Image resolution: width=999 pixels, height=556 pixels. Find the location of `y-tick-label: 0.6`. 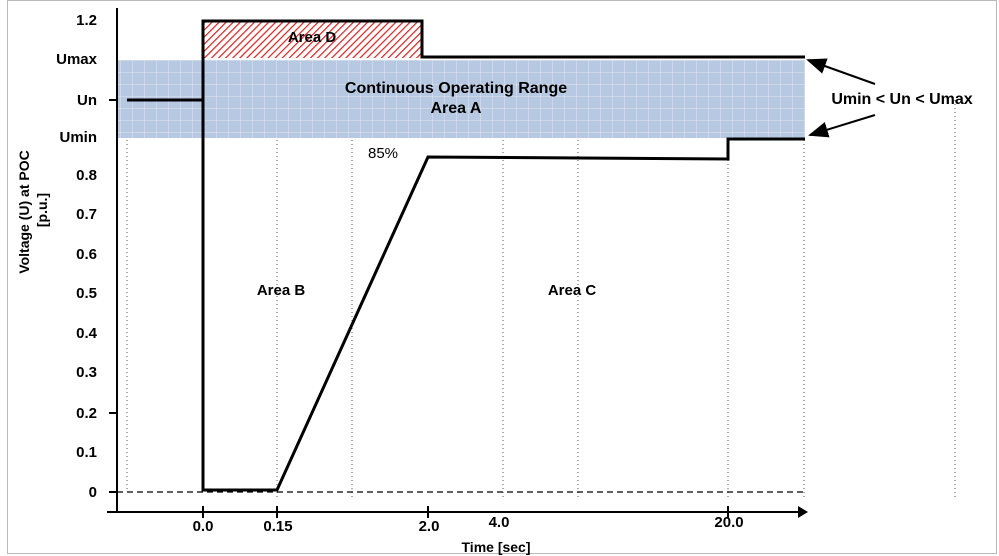

y-tick-label: 0.6 is located at coordinates (86, 254).